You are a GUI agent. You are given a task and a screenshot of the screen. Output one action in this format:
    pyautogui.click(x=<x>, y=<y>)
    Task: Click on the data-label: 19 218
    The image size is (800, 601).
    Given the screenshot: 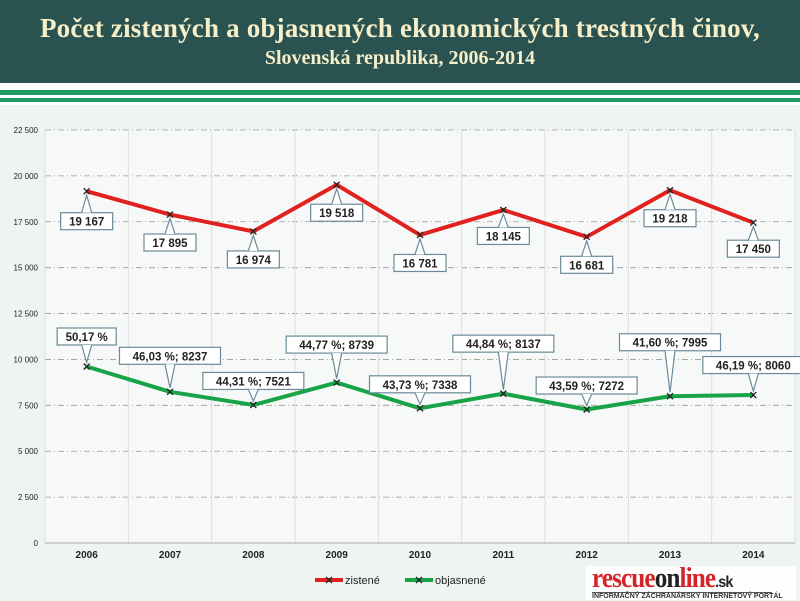 What is the action you would take?
    pyautogui.click(x=670, y=220)
    